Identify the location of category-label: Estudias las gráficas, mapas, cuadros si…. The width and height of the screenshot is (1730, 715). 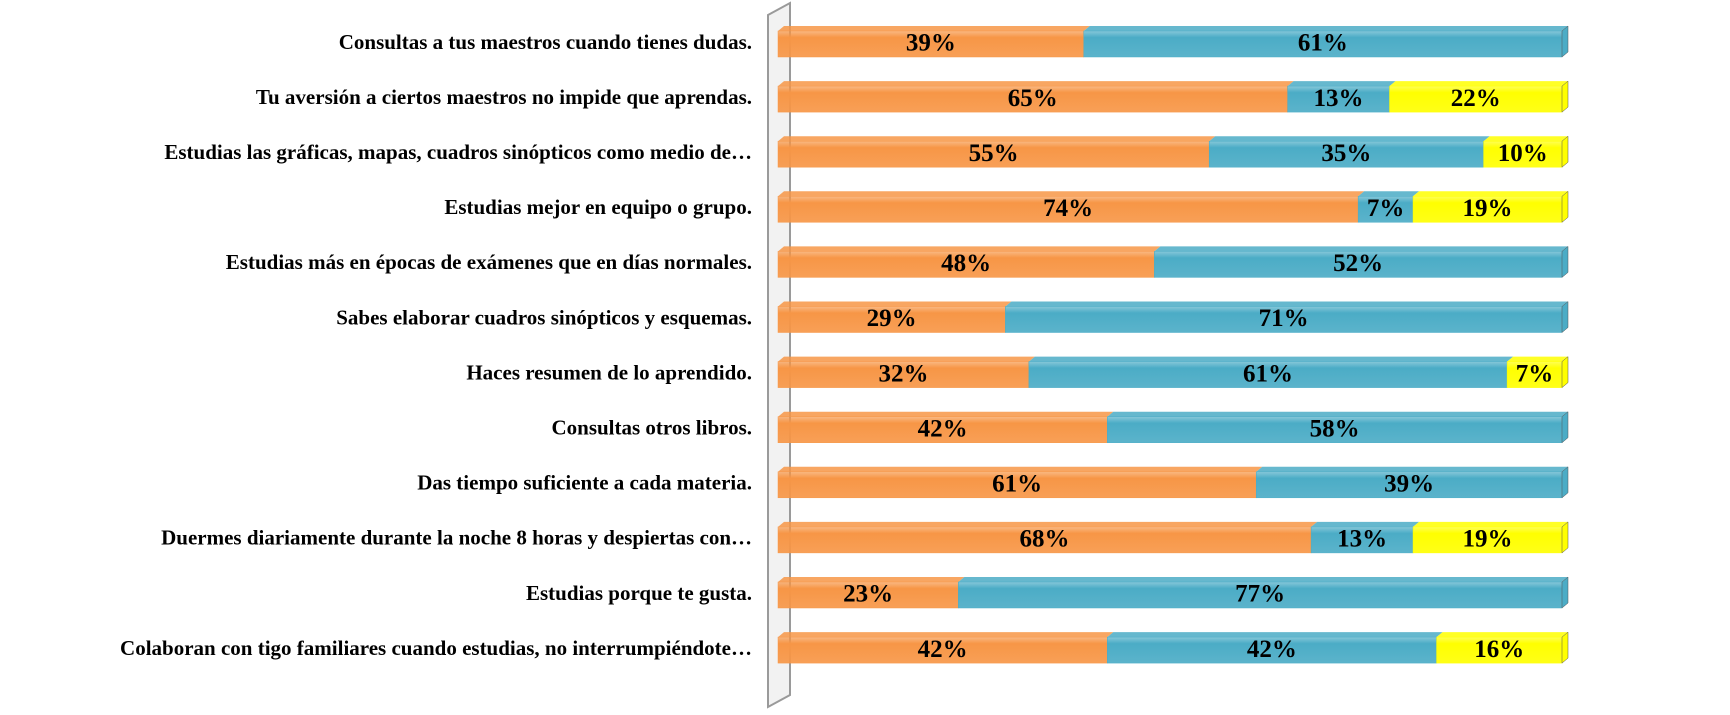
(458, 152).